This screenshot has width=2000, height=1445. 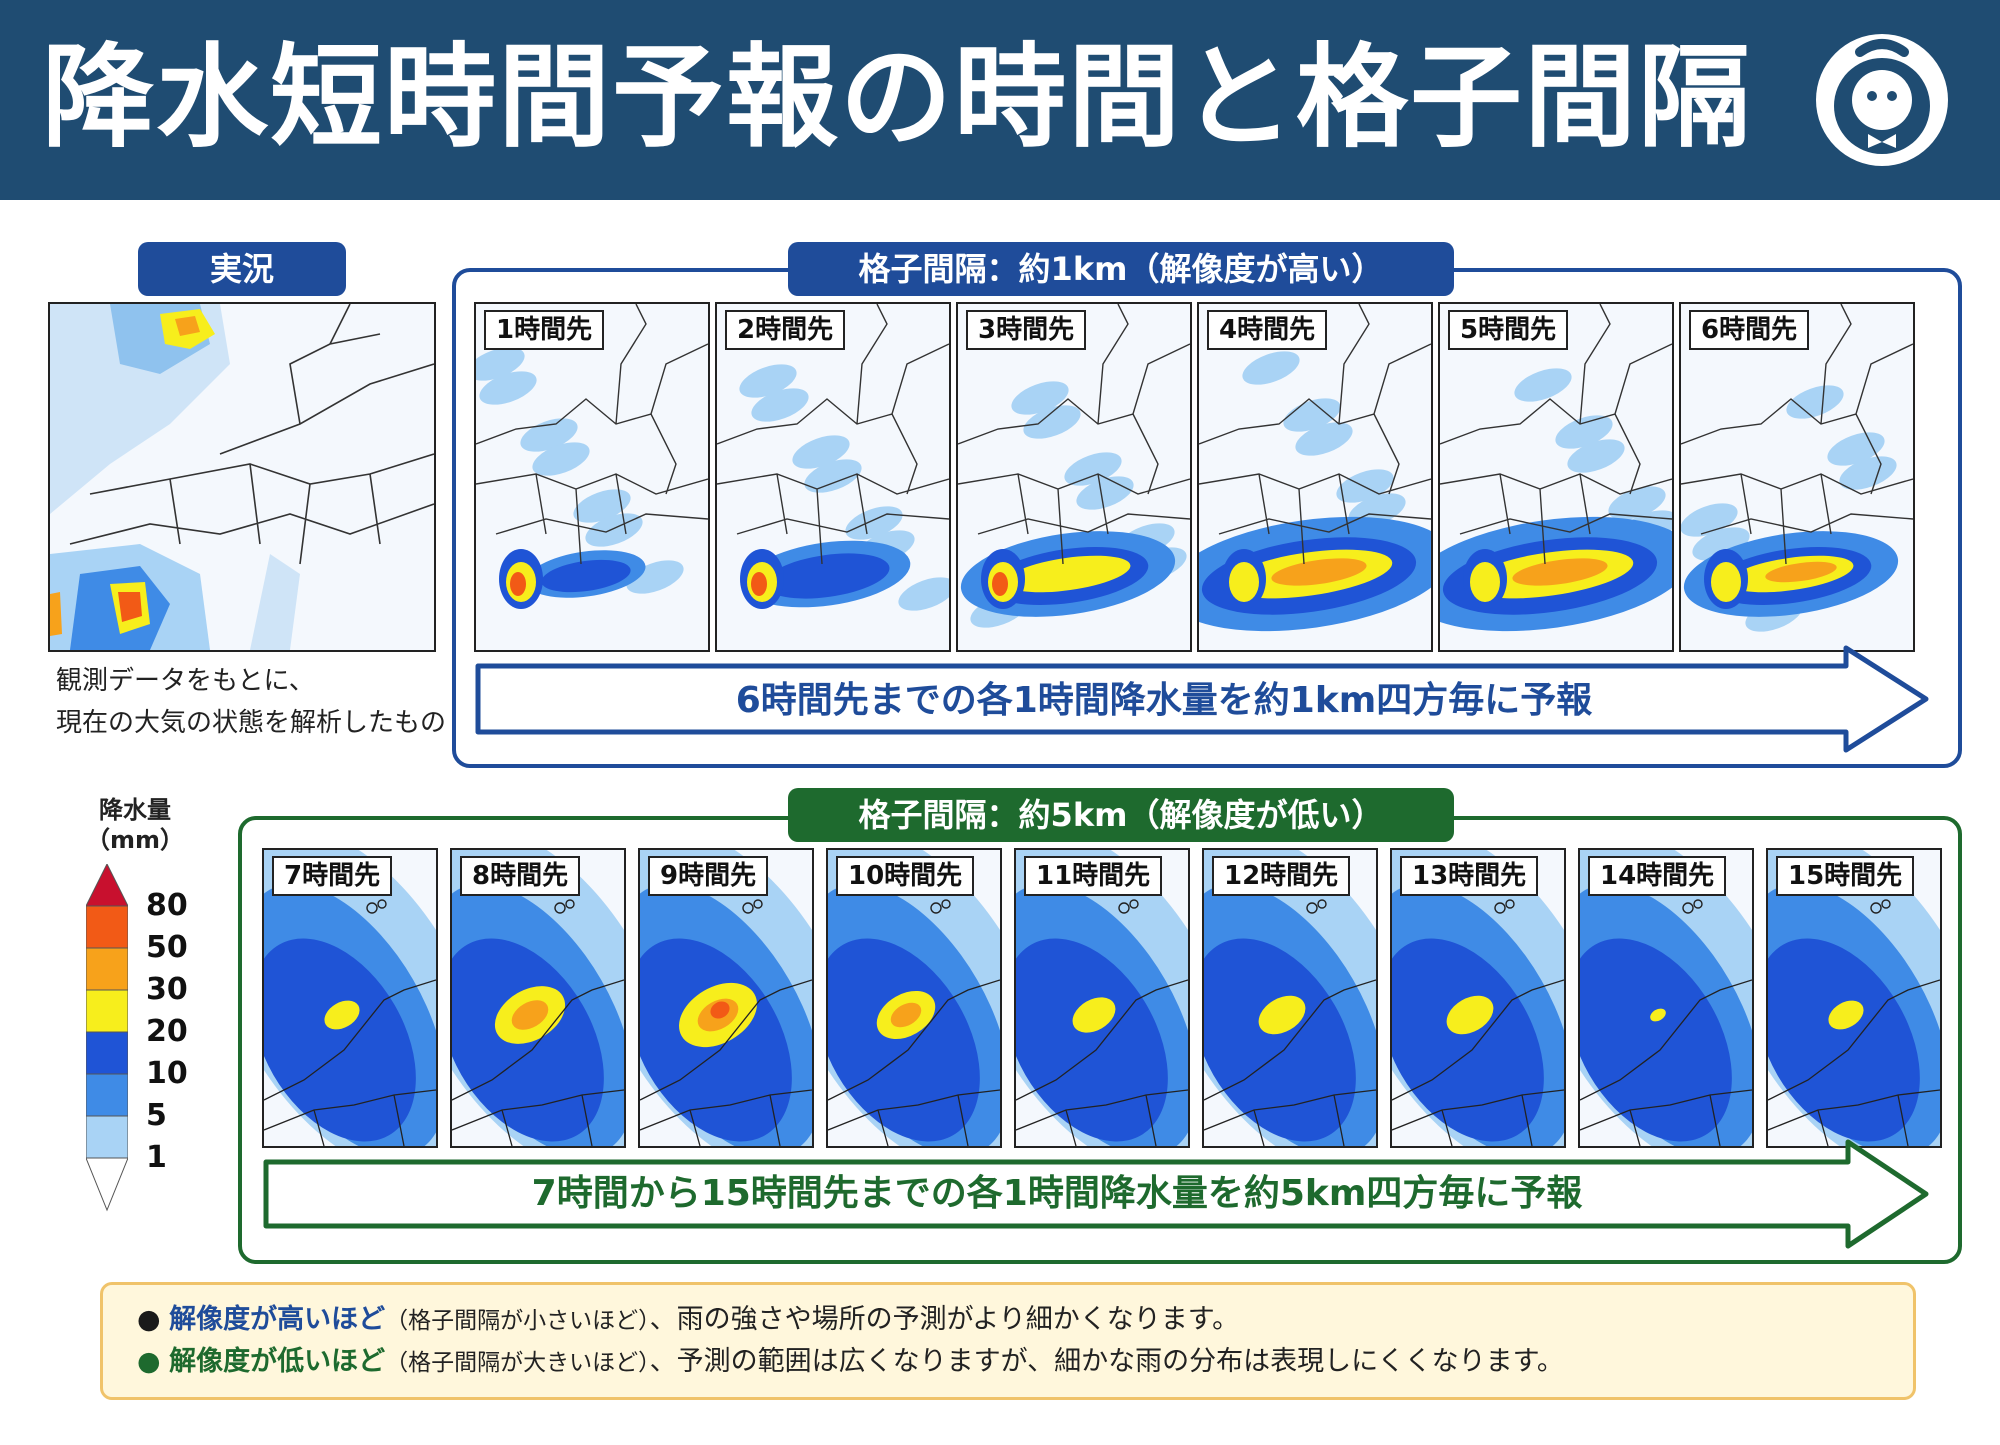 What do you see at coordinates (1026, 330) in the screenshot?
I see `map-1km-3-label: 3時間先` at bounding box center [1026, 330].